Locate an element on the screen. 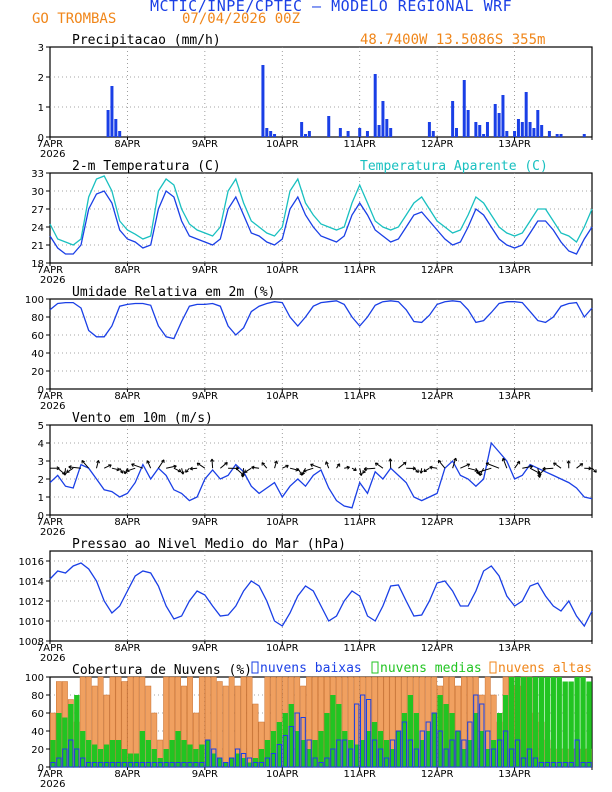 The image size is (612, 792). panel-title: Cobertura de Nuvens (%) is located at coordinates (162, 670).